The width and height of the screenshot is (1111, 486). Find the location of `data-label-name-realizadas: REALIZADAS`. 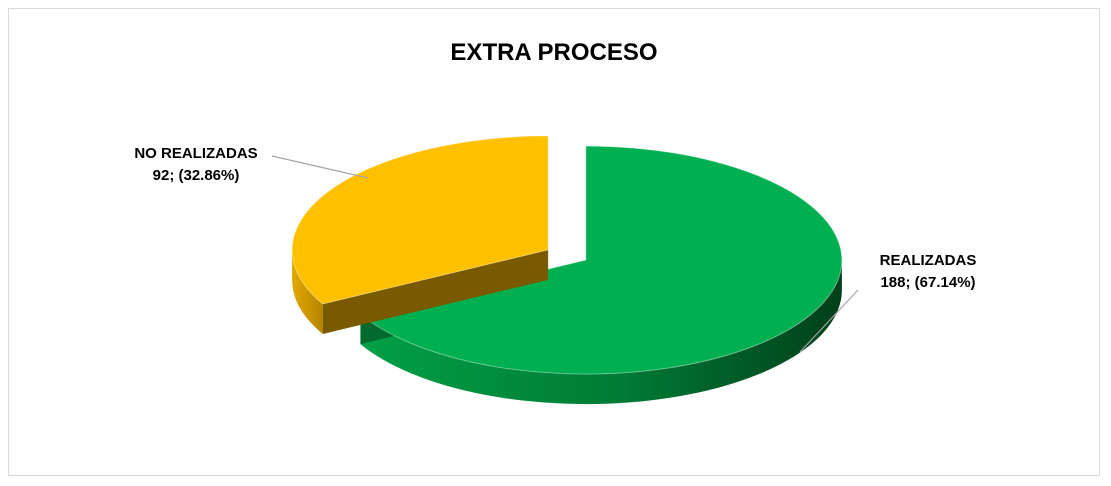

data-label-name-realizadas: REALIZADAS is located at coordinates (928, 260).